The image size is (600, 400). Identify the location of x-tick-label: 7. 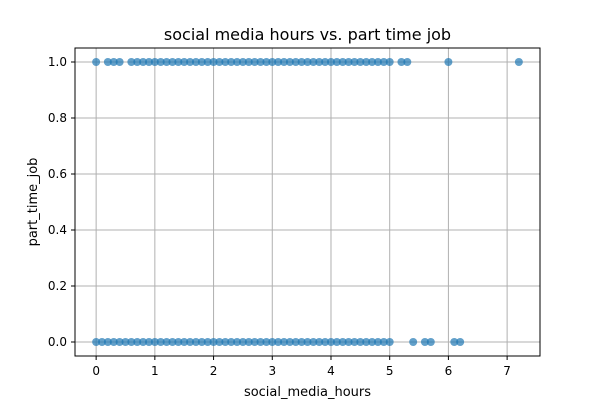
(507, 371).